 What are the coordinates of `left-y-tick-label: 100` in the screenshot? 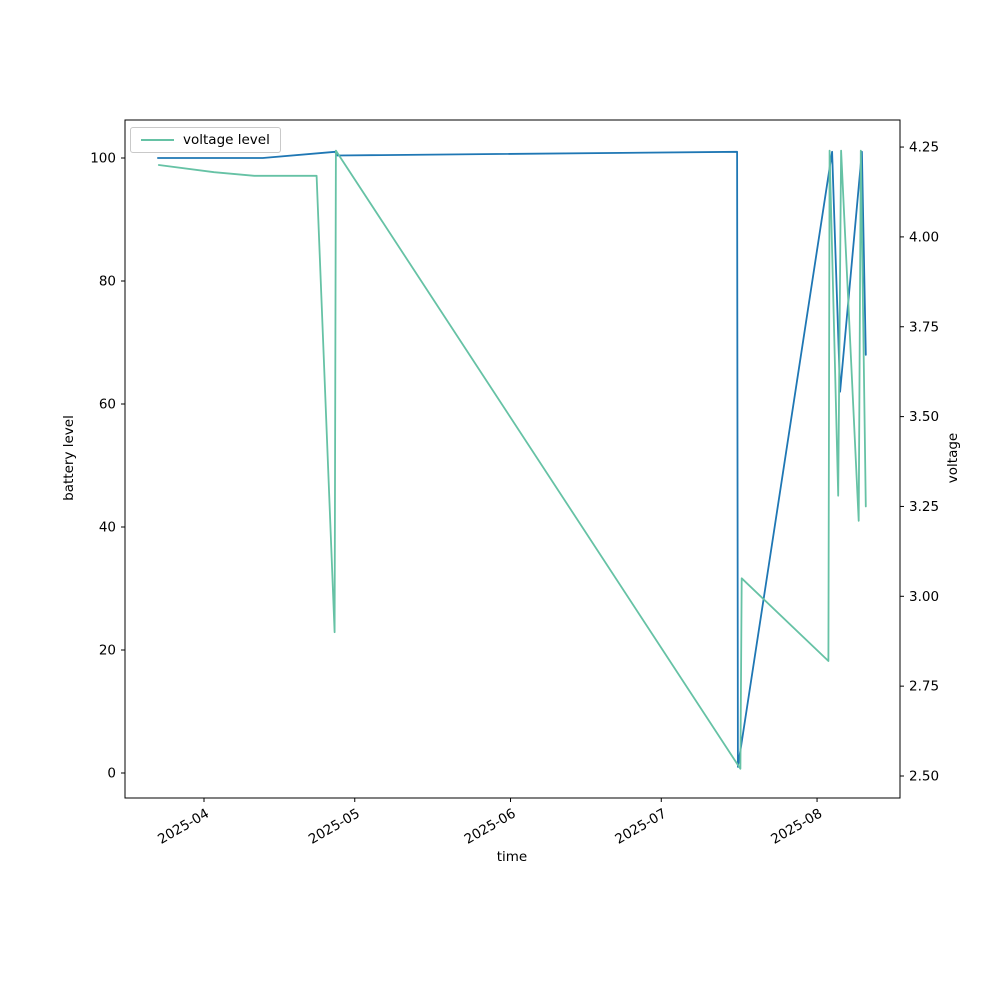 It's located at (103, 159).